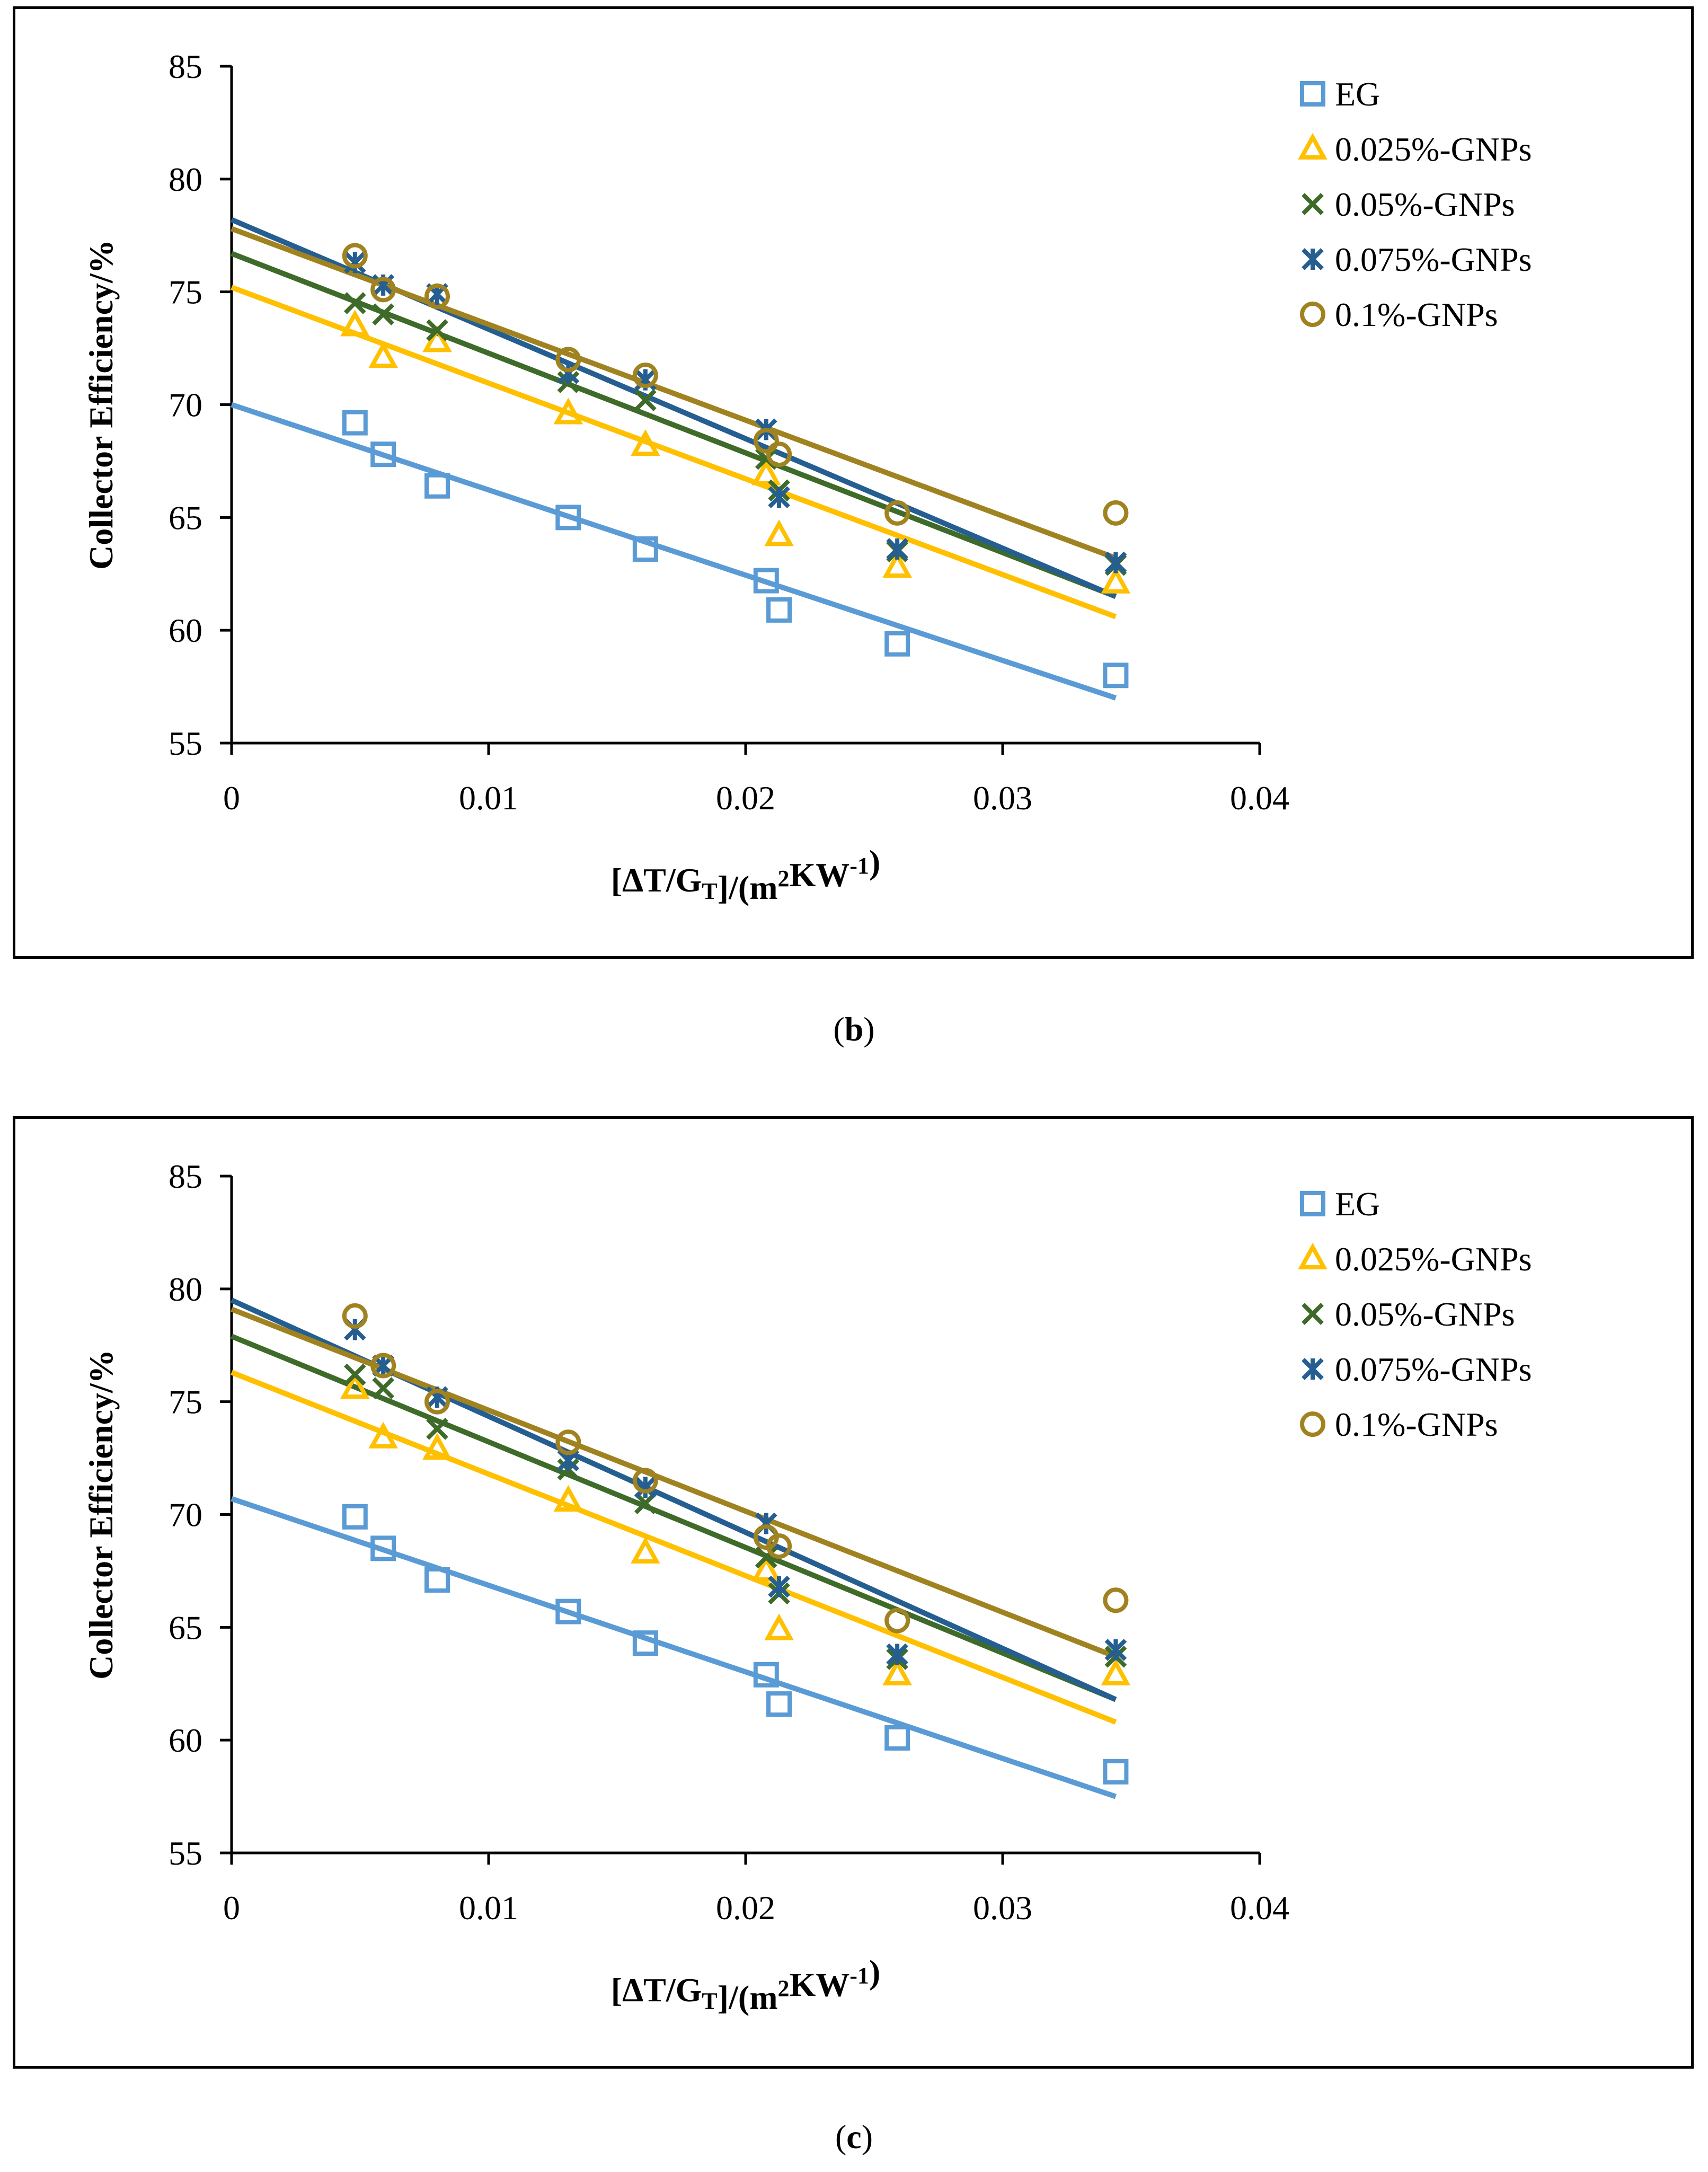 The width and height of the screenshot is (1708, 2172). What do you see at coordinates (784, 1988) in the screenshot?
I see `x-axis-title-part: 2` at bounding box center [784, 1988].